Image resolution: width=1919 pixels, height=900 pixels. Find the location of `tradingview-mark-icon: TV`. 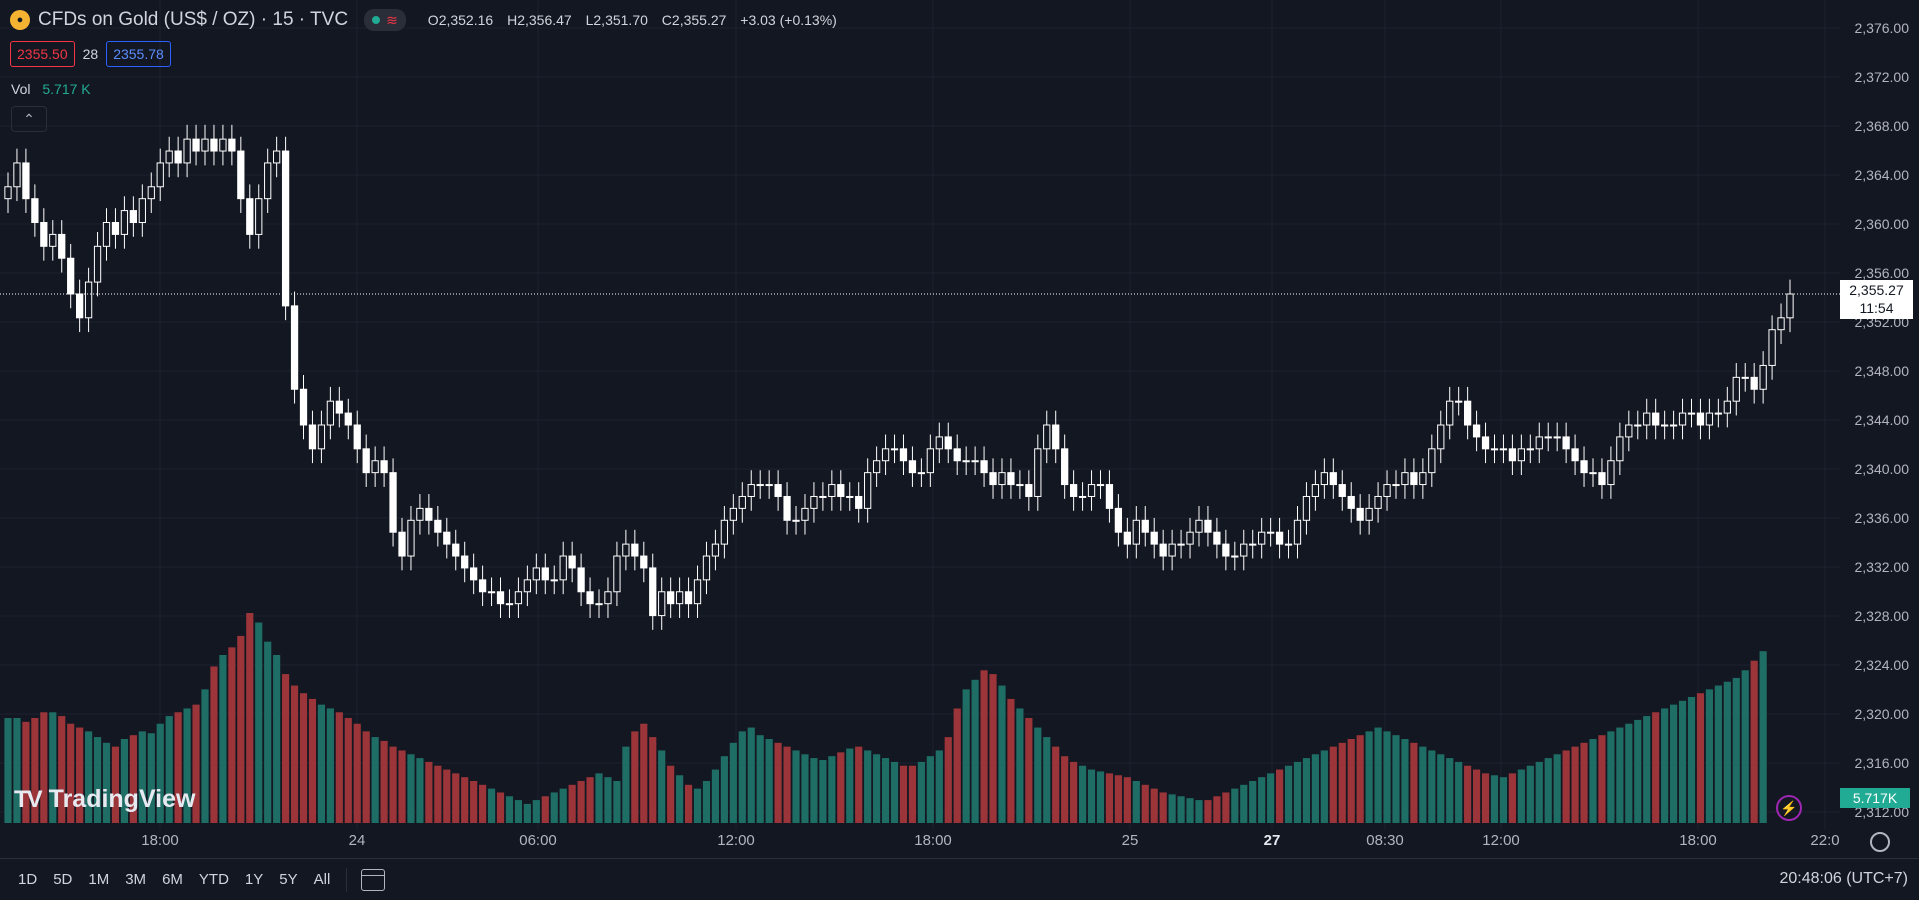

tradingview-mark-icon: TV is located at coordinates (28, 799).